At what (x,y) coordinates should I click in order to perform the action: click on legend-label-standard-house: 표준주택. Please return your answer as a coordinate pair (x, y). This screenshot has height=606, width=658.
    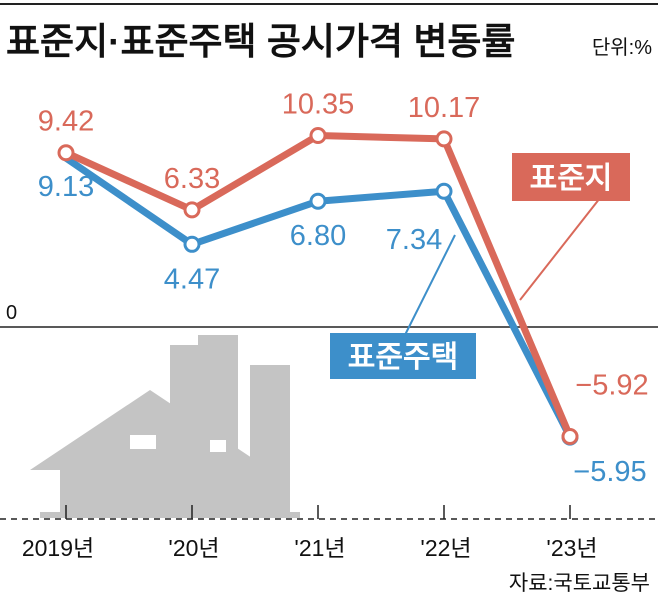
    Looking at the image, I should click on (403, 357).